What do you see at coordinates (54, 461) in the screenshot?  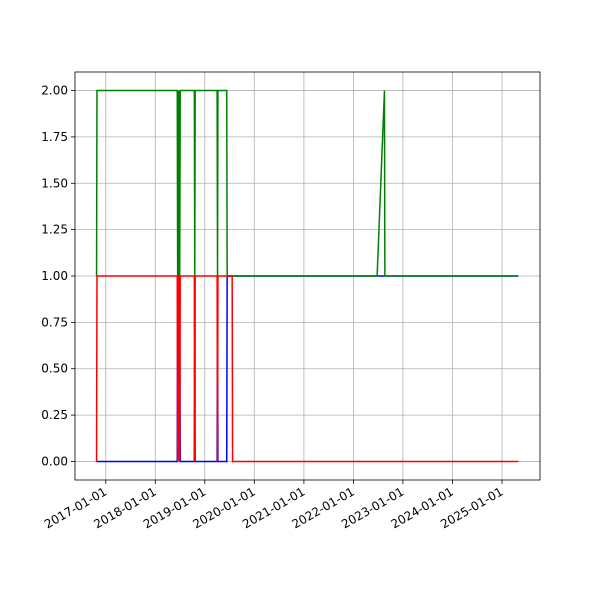 I see `y-tick-label: 0.00` at bounding box center [54, 461].